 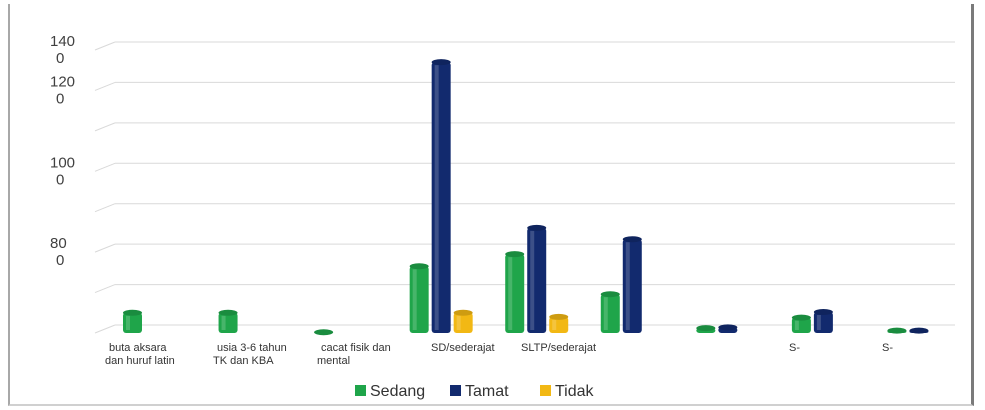 What do you see at coordinates (58, 252) in the screenshot?
I see `y-tick-label: 80 0` at bounding box center [58, 252].